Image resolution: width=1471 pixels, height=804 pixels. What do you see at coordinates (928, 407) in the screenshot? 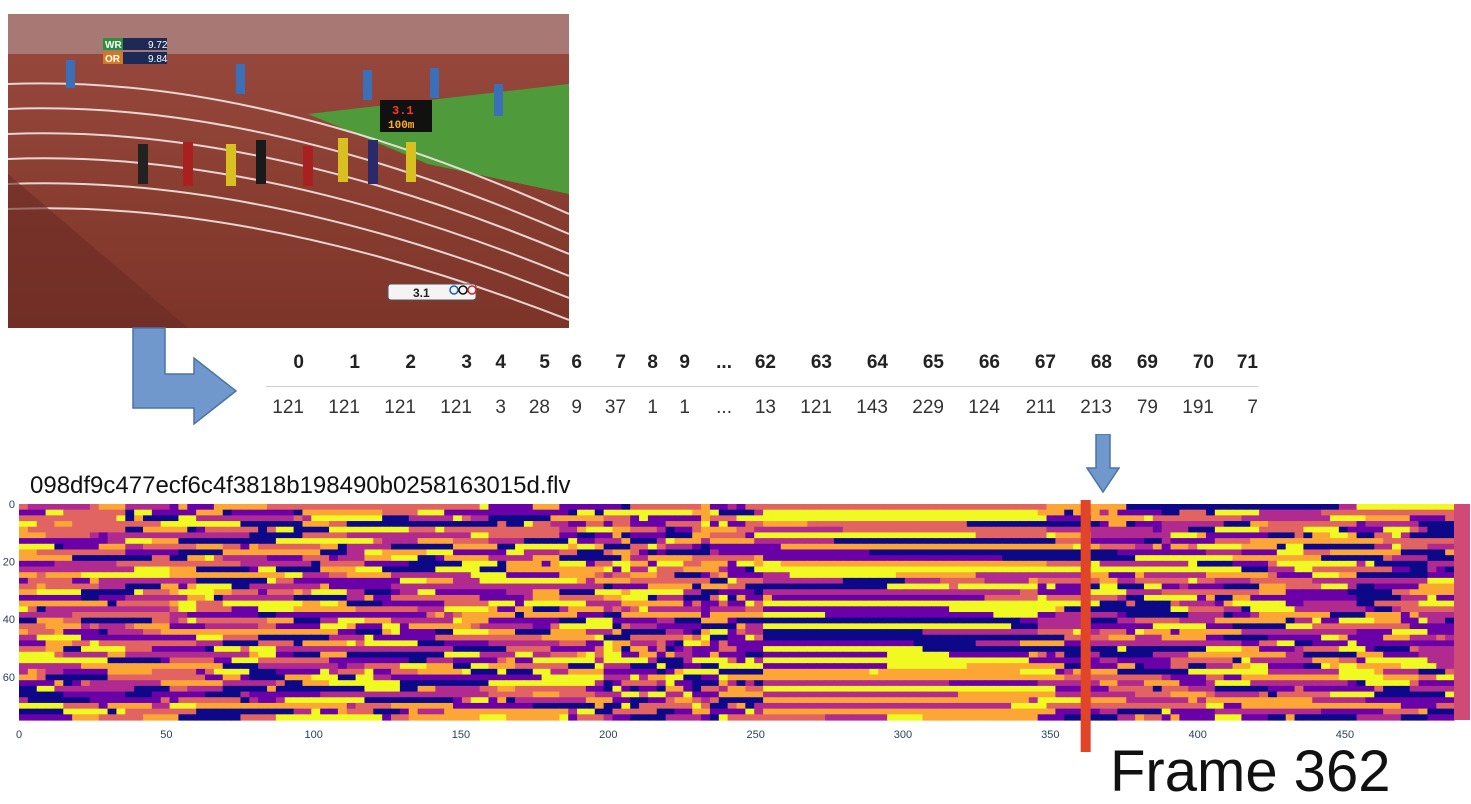
I see `table-cell: 229` at bounding box center [928, 407].